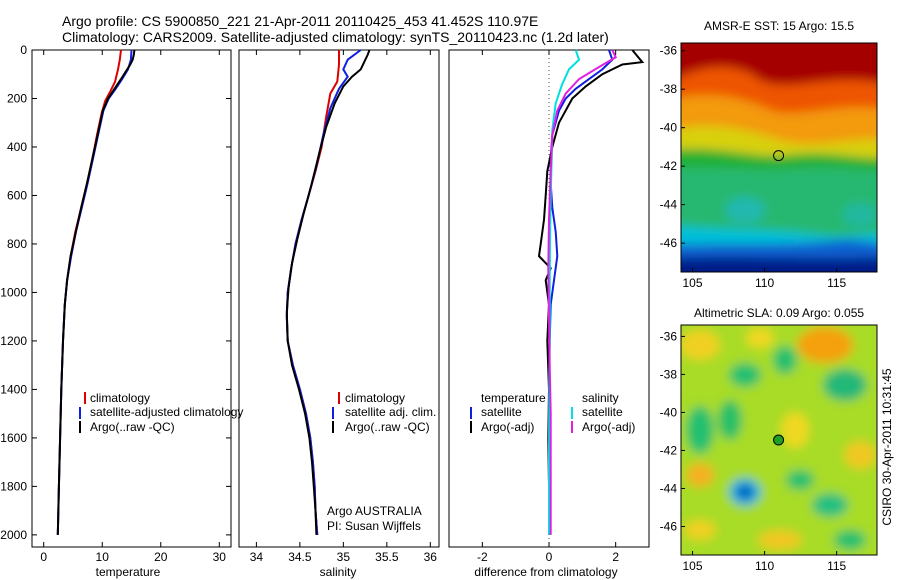 Image resolution: width=900 pixels, height=580 pixels. What do you see at coordinates (23, 50) in the screenshot?
I see `y-tick-label: 0` at bounding box center [23, 50].